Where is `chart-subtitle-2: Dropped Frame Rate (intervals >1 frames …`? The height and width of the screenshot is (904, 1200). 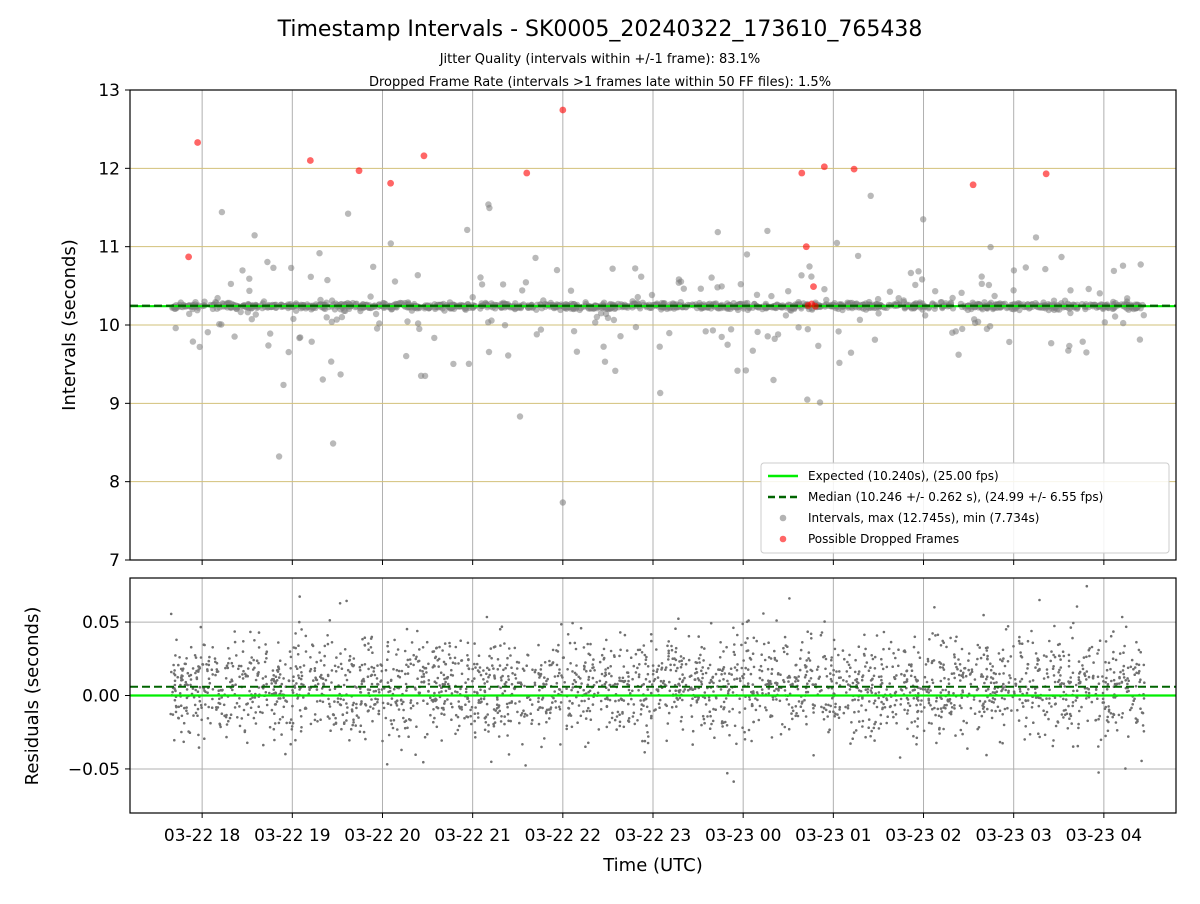
chart-subtitle-2: Dropped Frame Rate (intervals >1 frames … is located at coordinates (600, 82).